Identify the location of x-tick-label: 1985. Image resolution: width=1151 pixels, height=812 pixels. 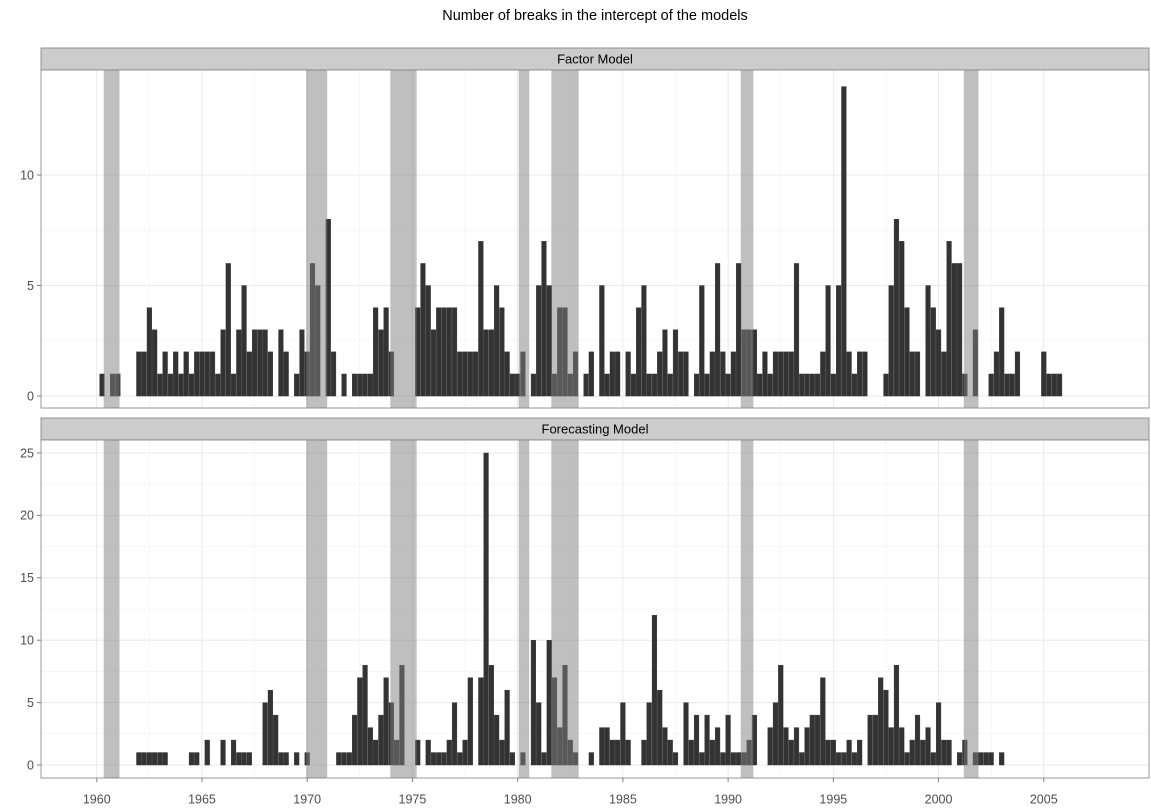
(623, 799).